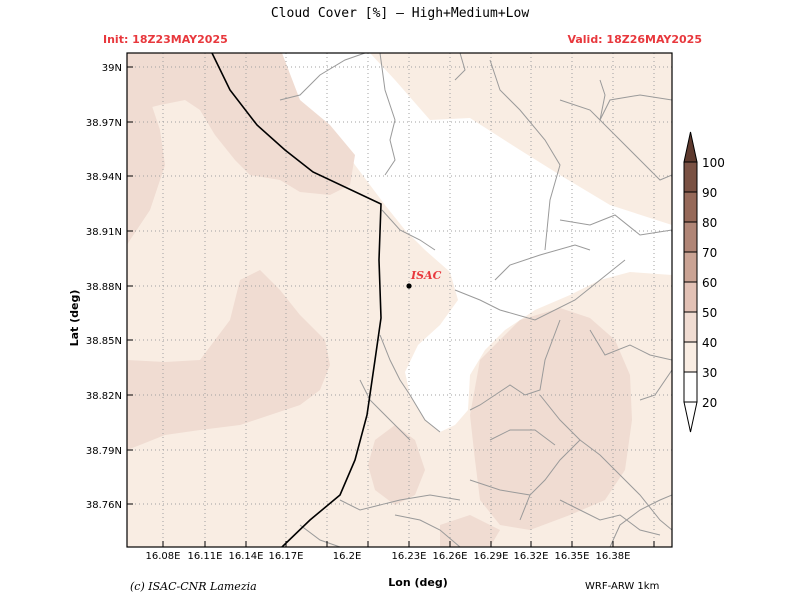 The height and width of the screenshot is (600, 800). I want to click on y-tick-label: 38.85N, so click(104, 341).